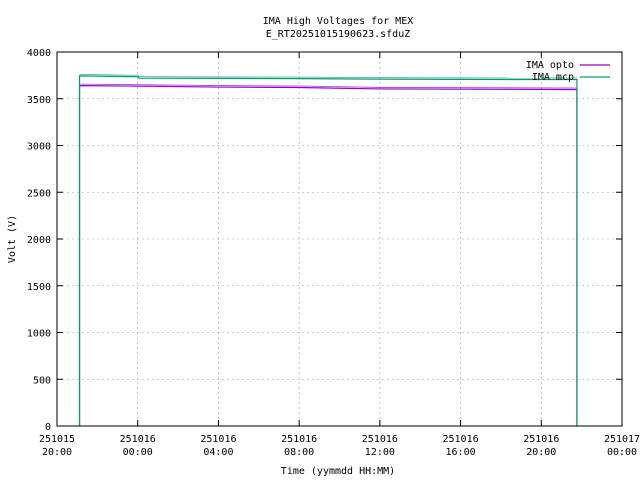 This screenshot has width=640, height=480. What do you see at coordinates (550, 65) in the screenshot?
I see `legend-label-0: IMA opto` at bounding box center [550, 65].